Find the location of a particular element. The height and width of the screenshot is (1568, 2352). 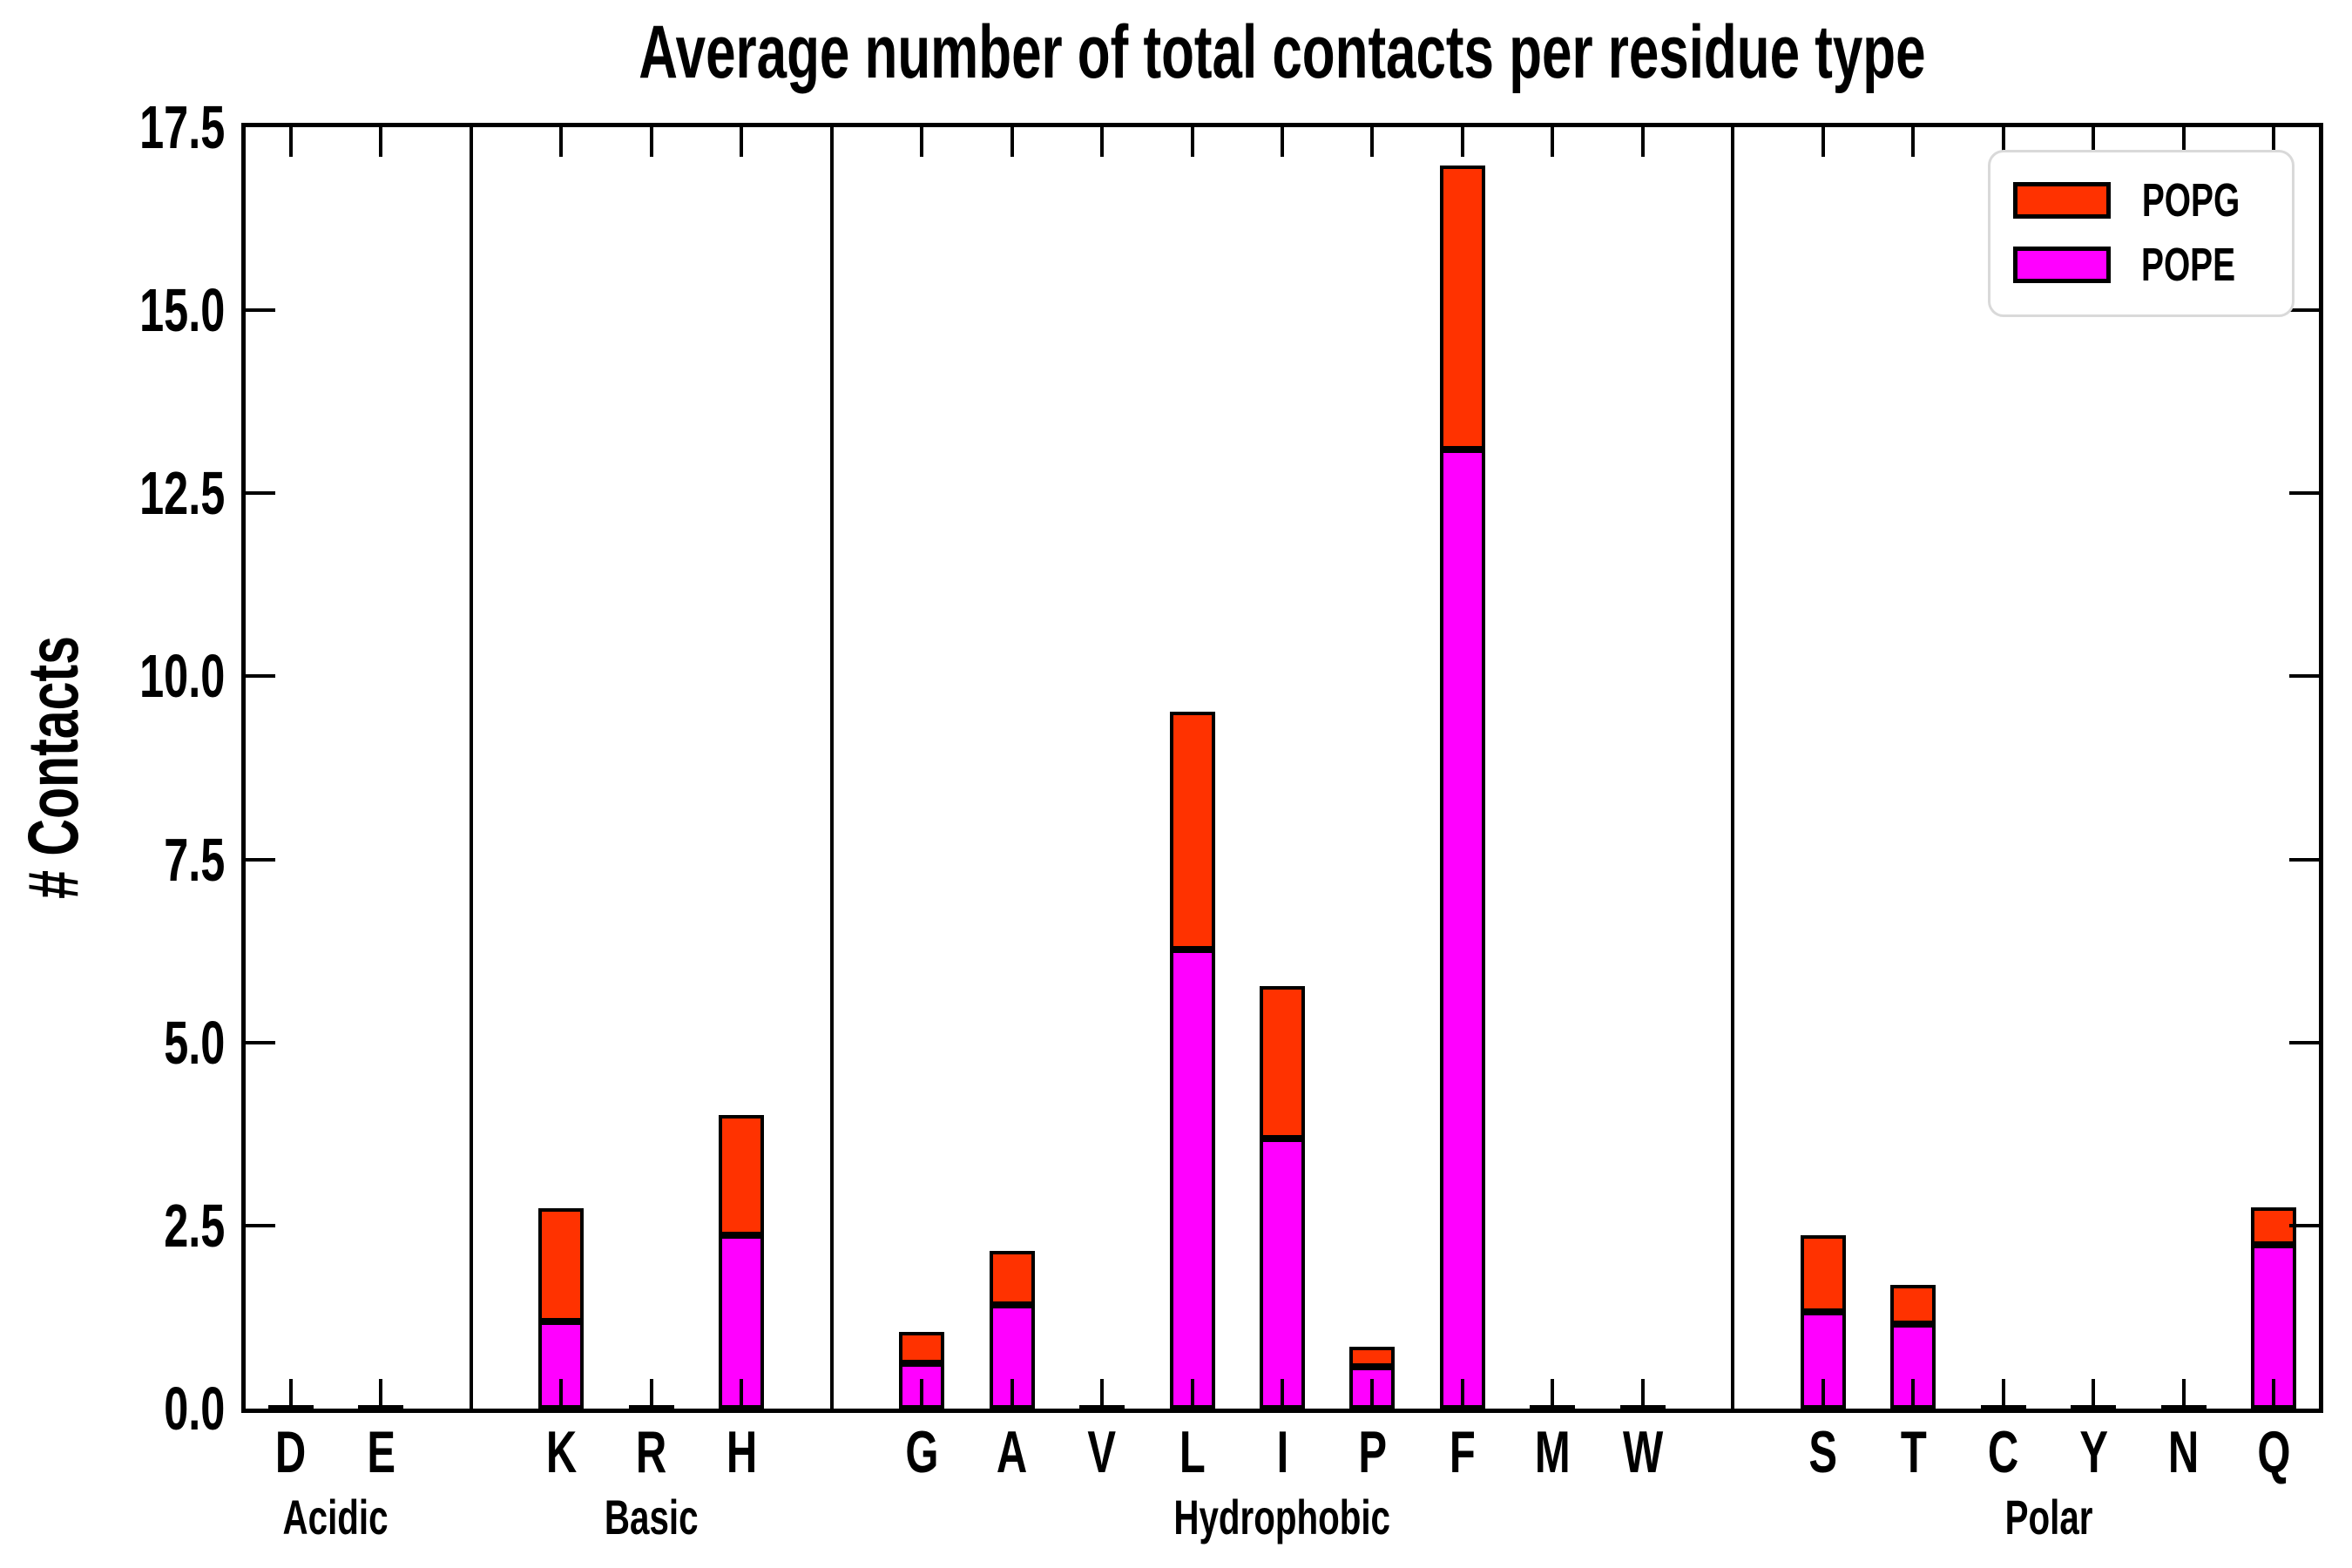

y-tick-label: 0.0 is located at coordinates (138, 1408).